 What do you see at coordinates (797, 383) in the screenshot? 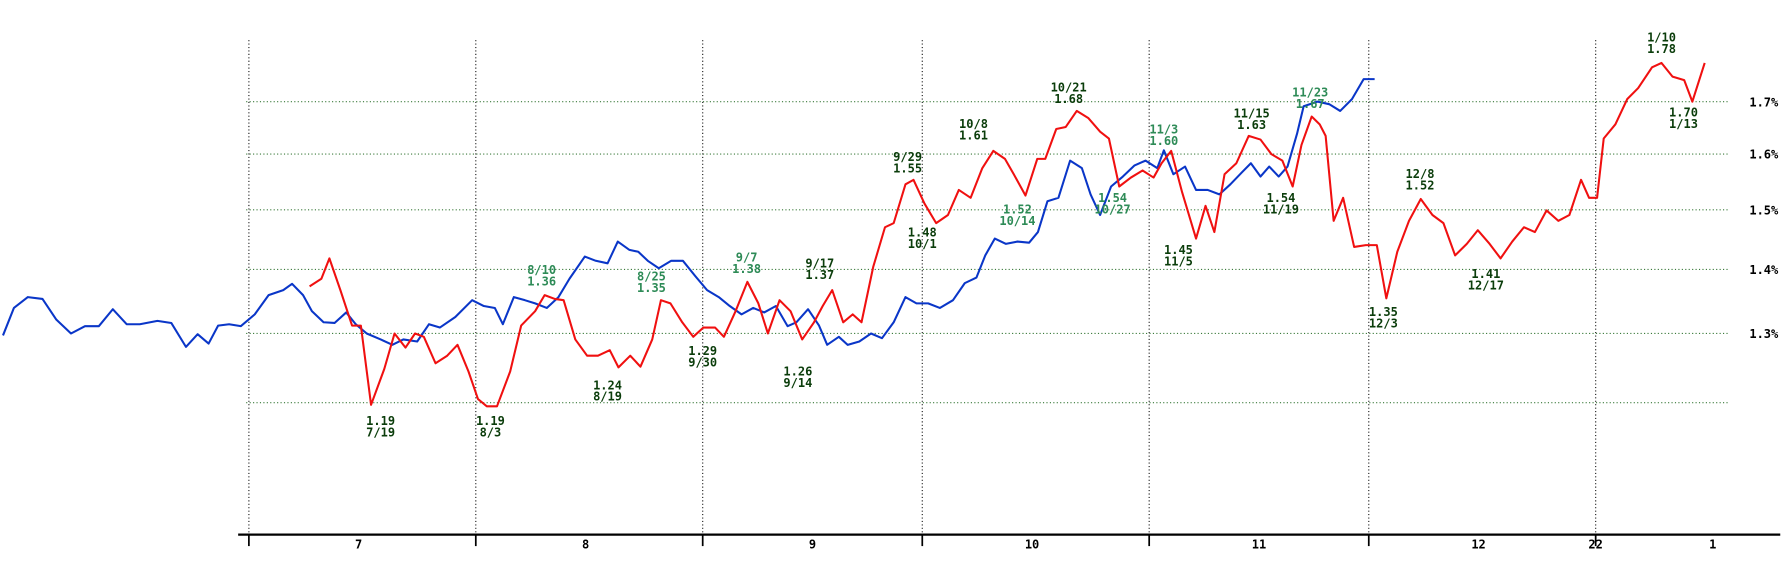
I see `annotation-date: 9/14` at bounding box center [797, 383].